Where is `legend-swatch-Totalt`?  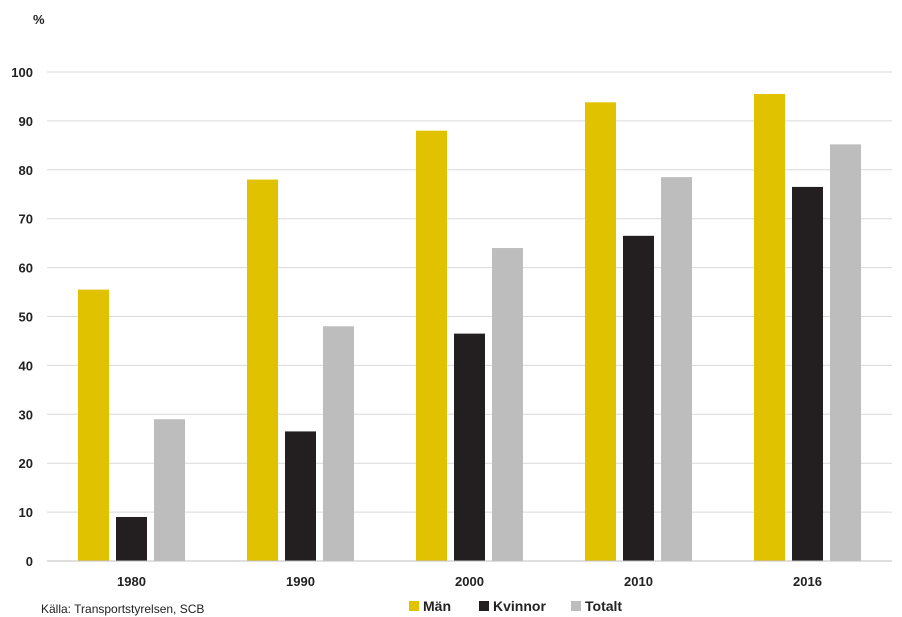 legend-swatch-Totalt is located at coordinates (576, 606).